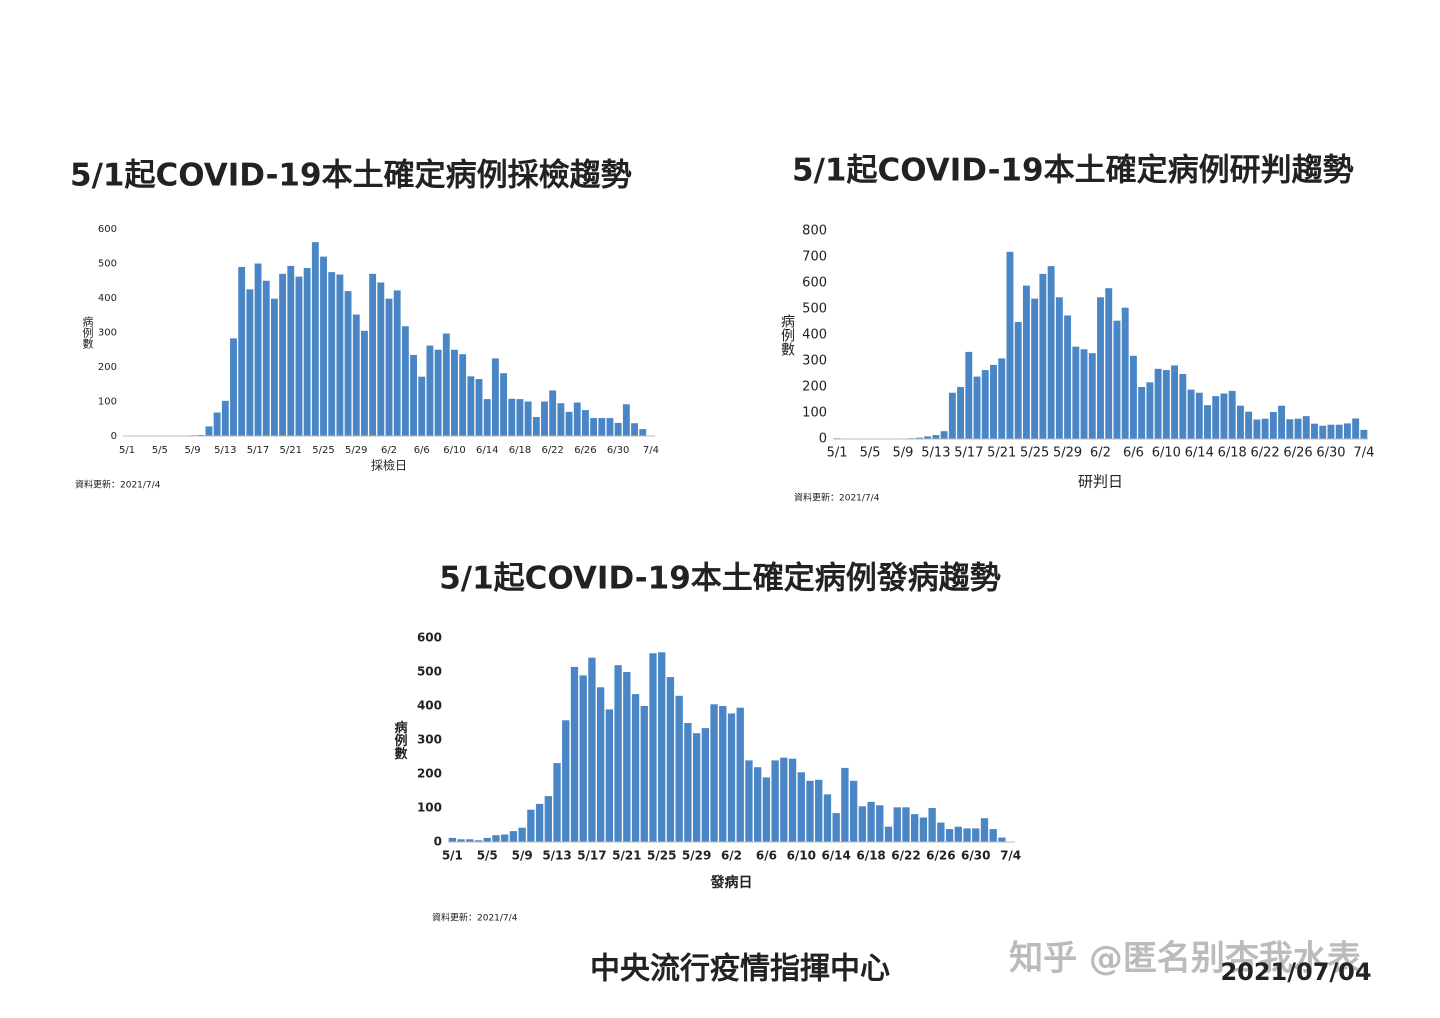 The height and width of the screenshot is (1018, 1440). I want to click on x-tick-label: 5/13, so click(556, 856).